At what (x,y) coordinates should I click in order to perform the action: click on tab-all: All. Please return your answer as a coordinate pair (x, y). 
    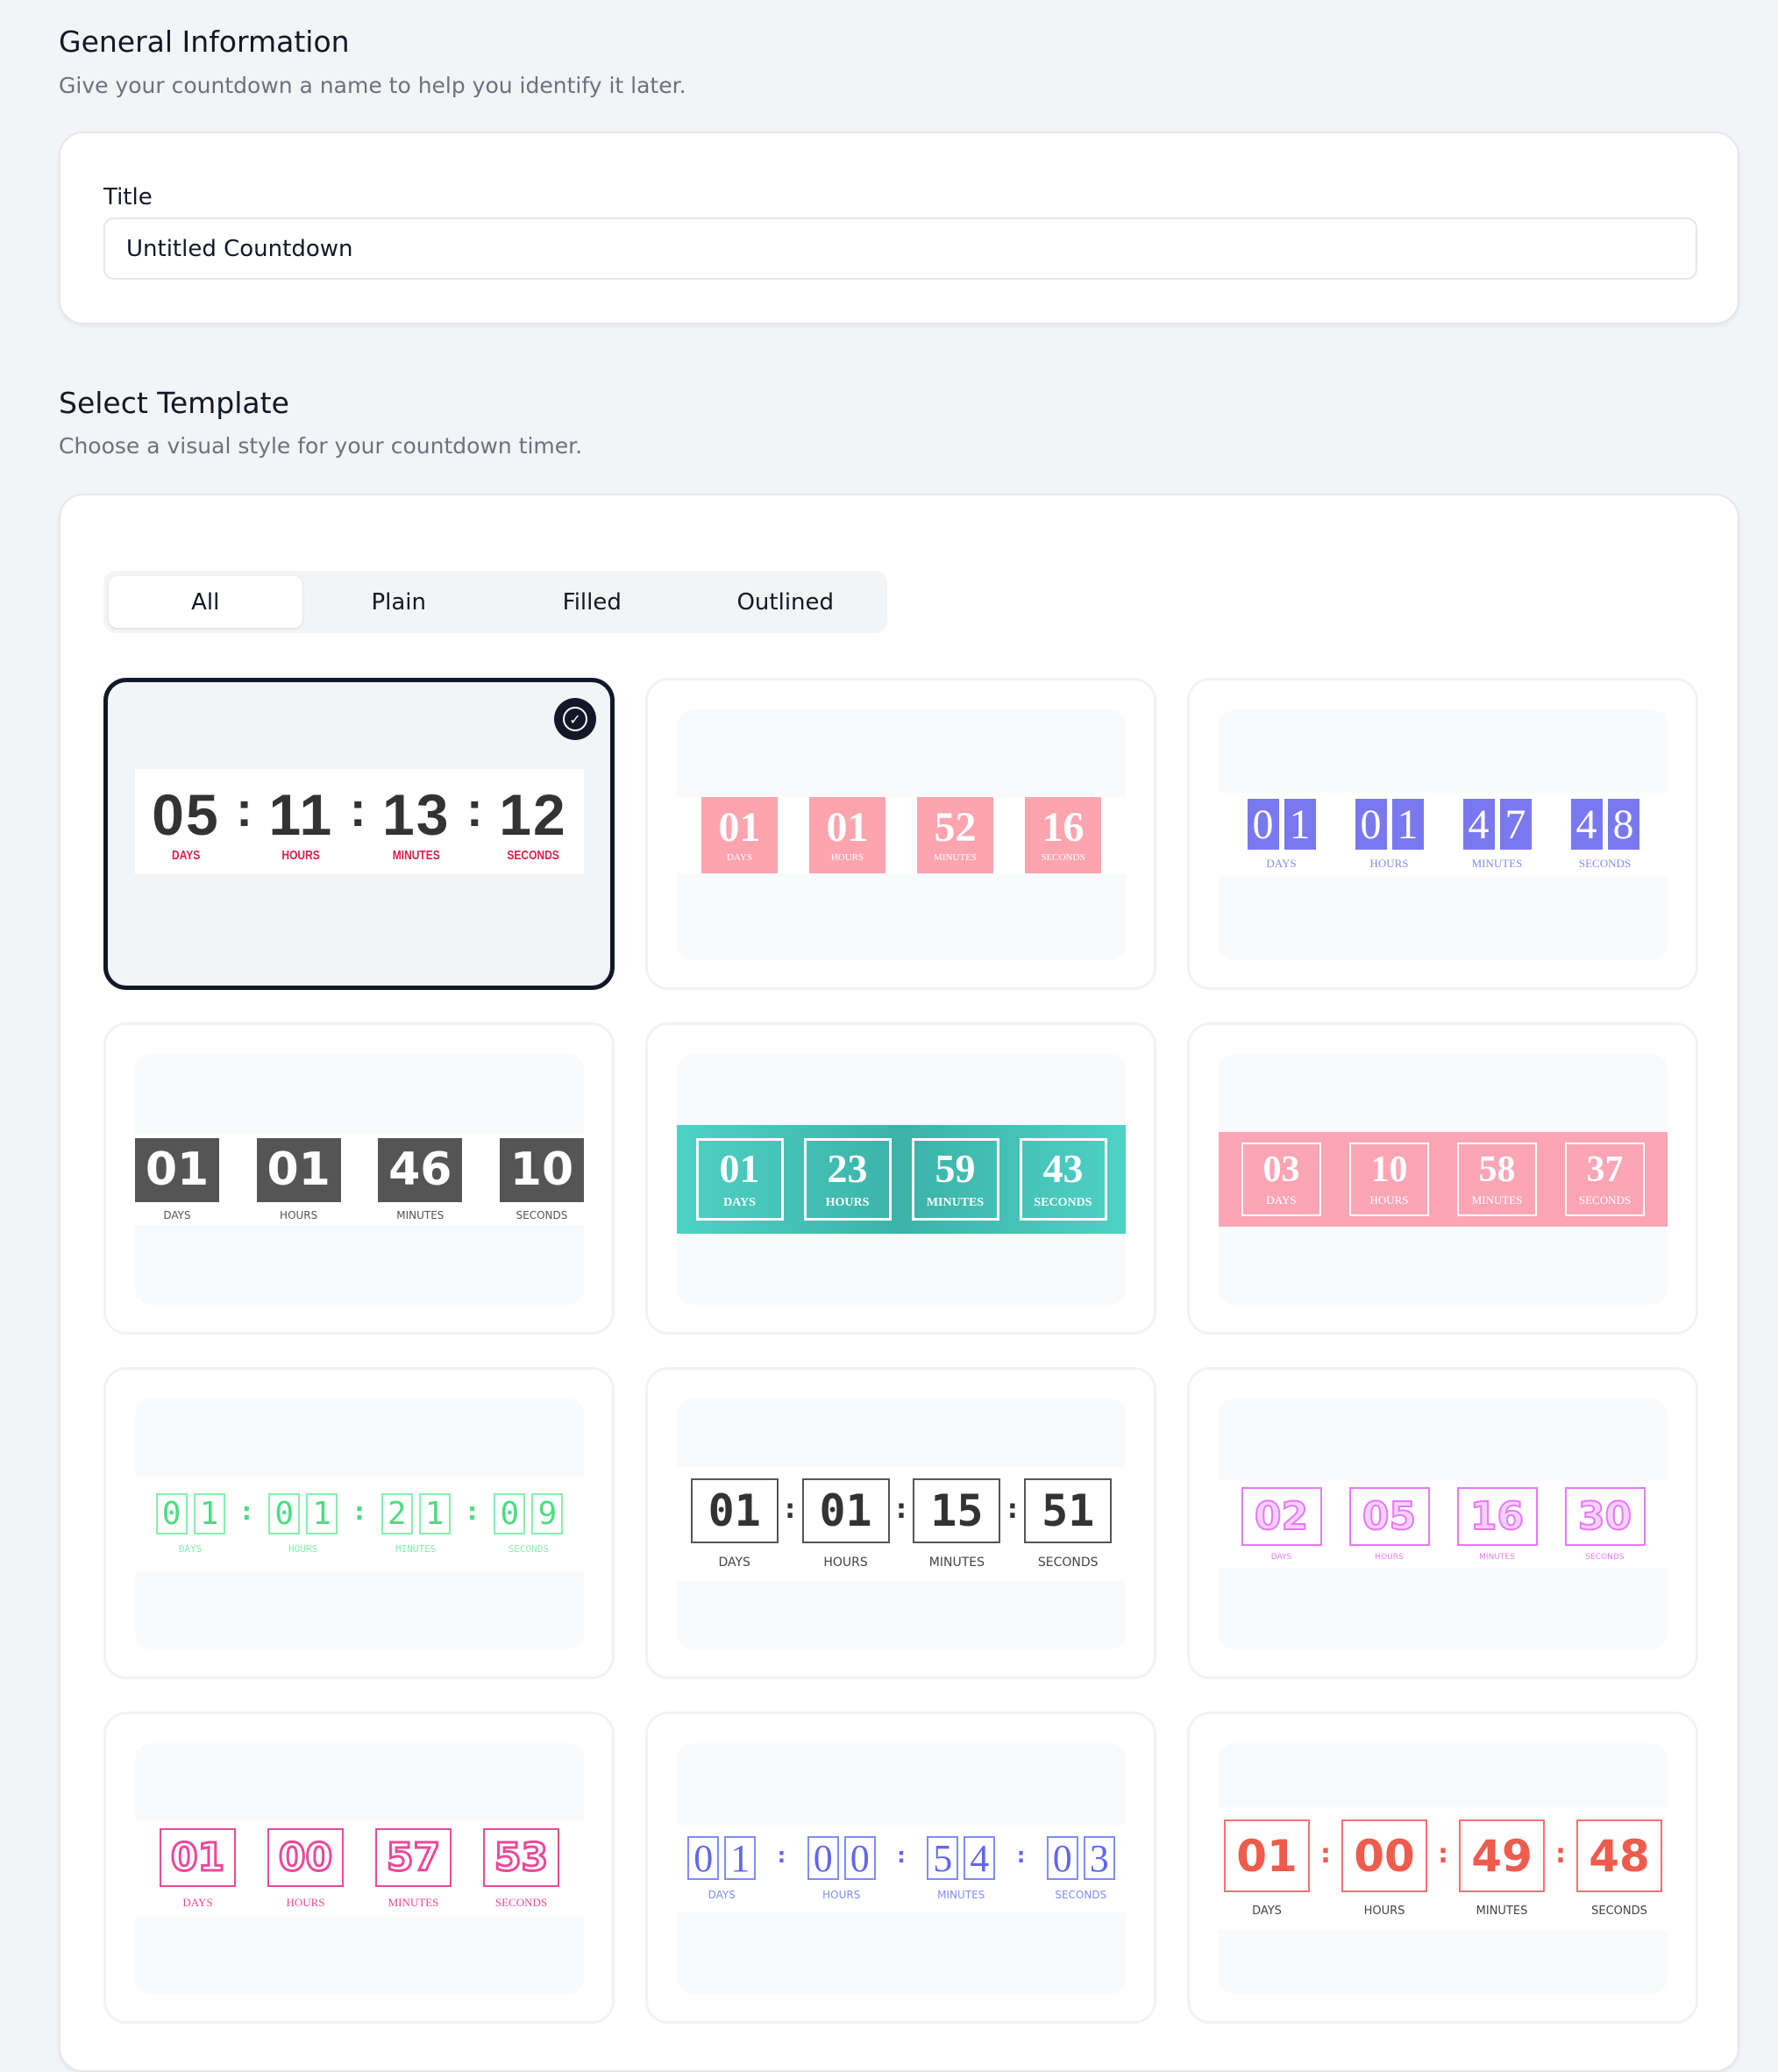
    Looking at the image, I should click on (205, 602).